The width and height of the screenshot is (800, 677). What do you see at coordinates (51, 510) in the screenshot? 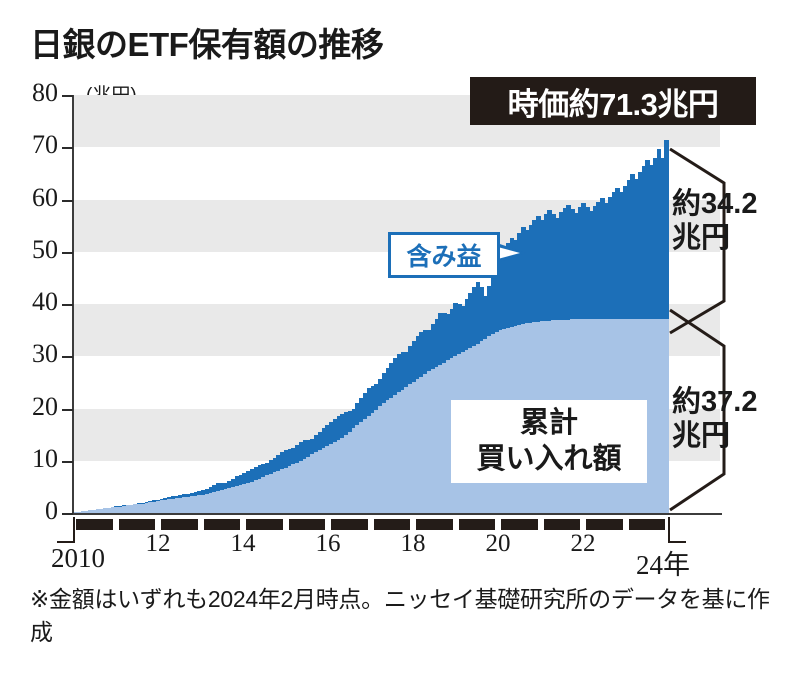
I see `y-axis-label: 0` at bounding box center [51, 510].